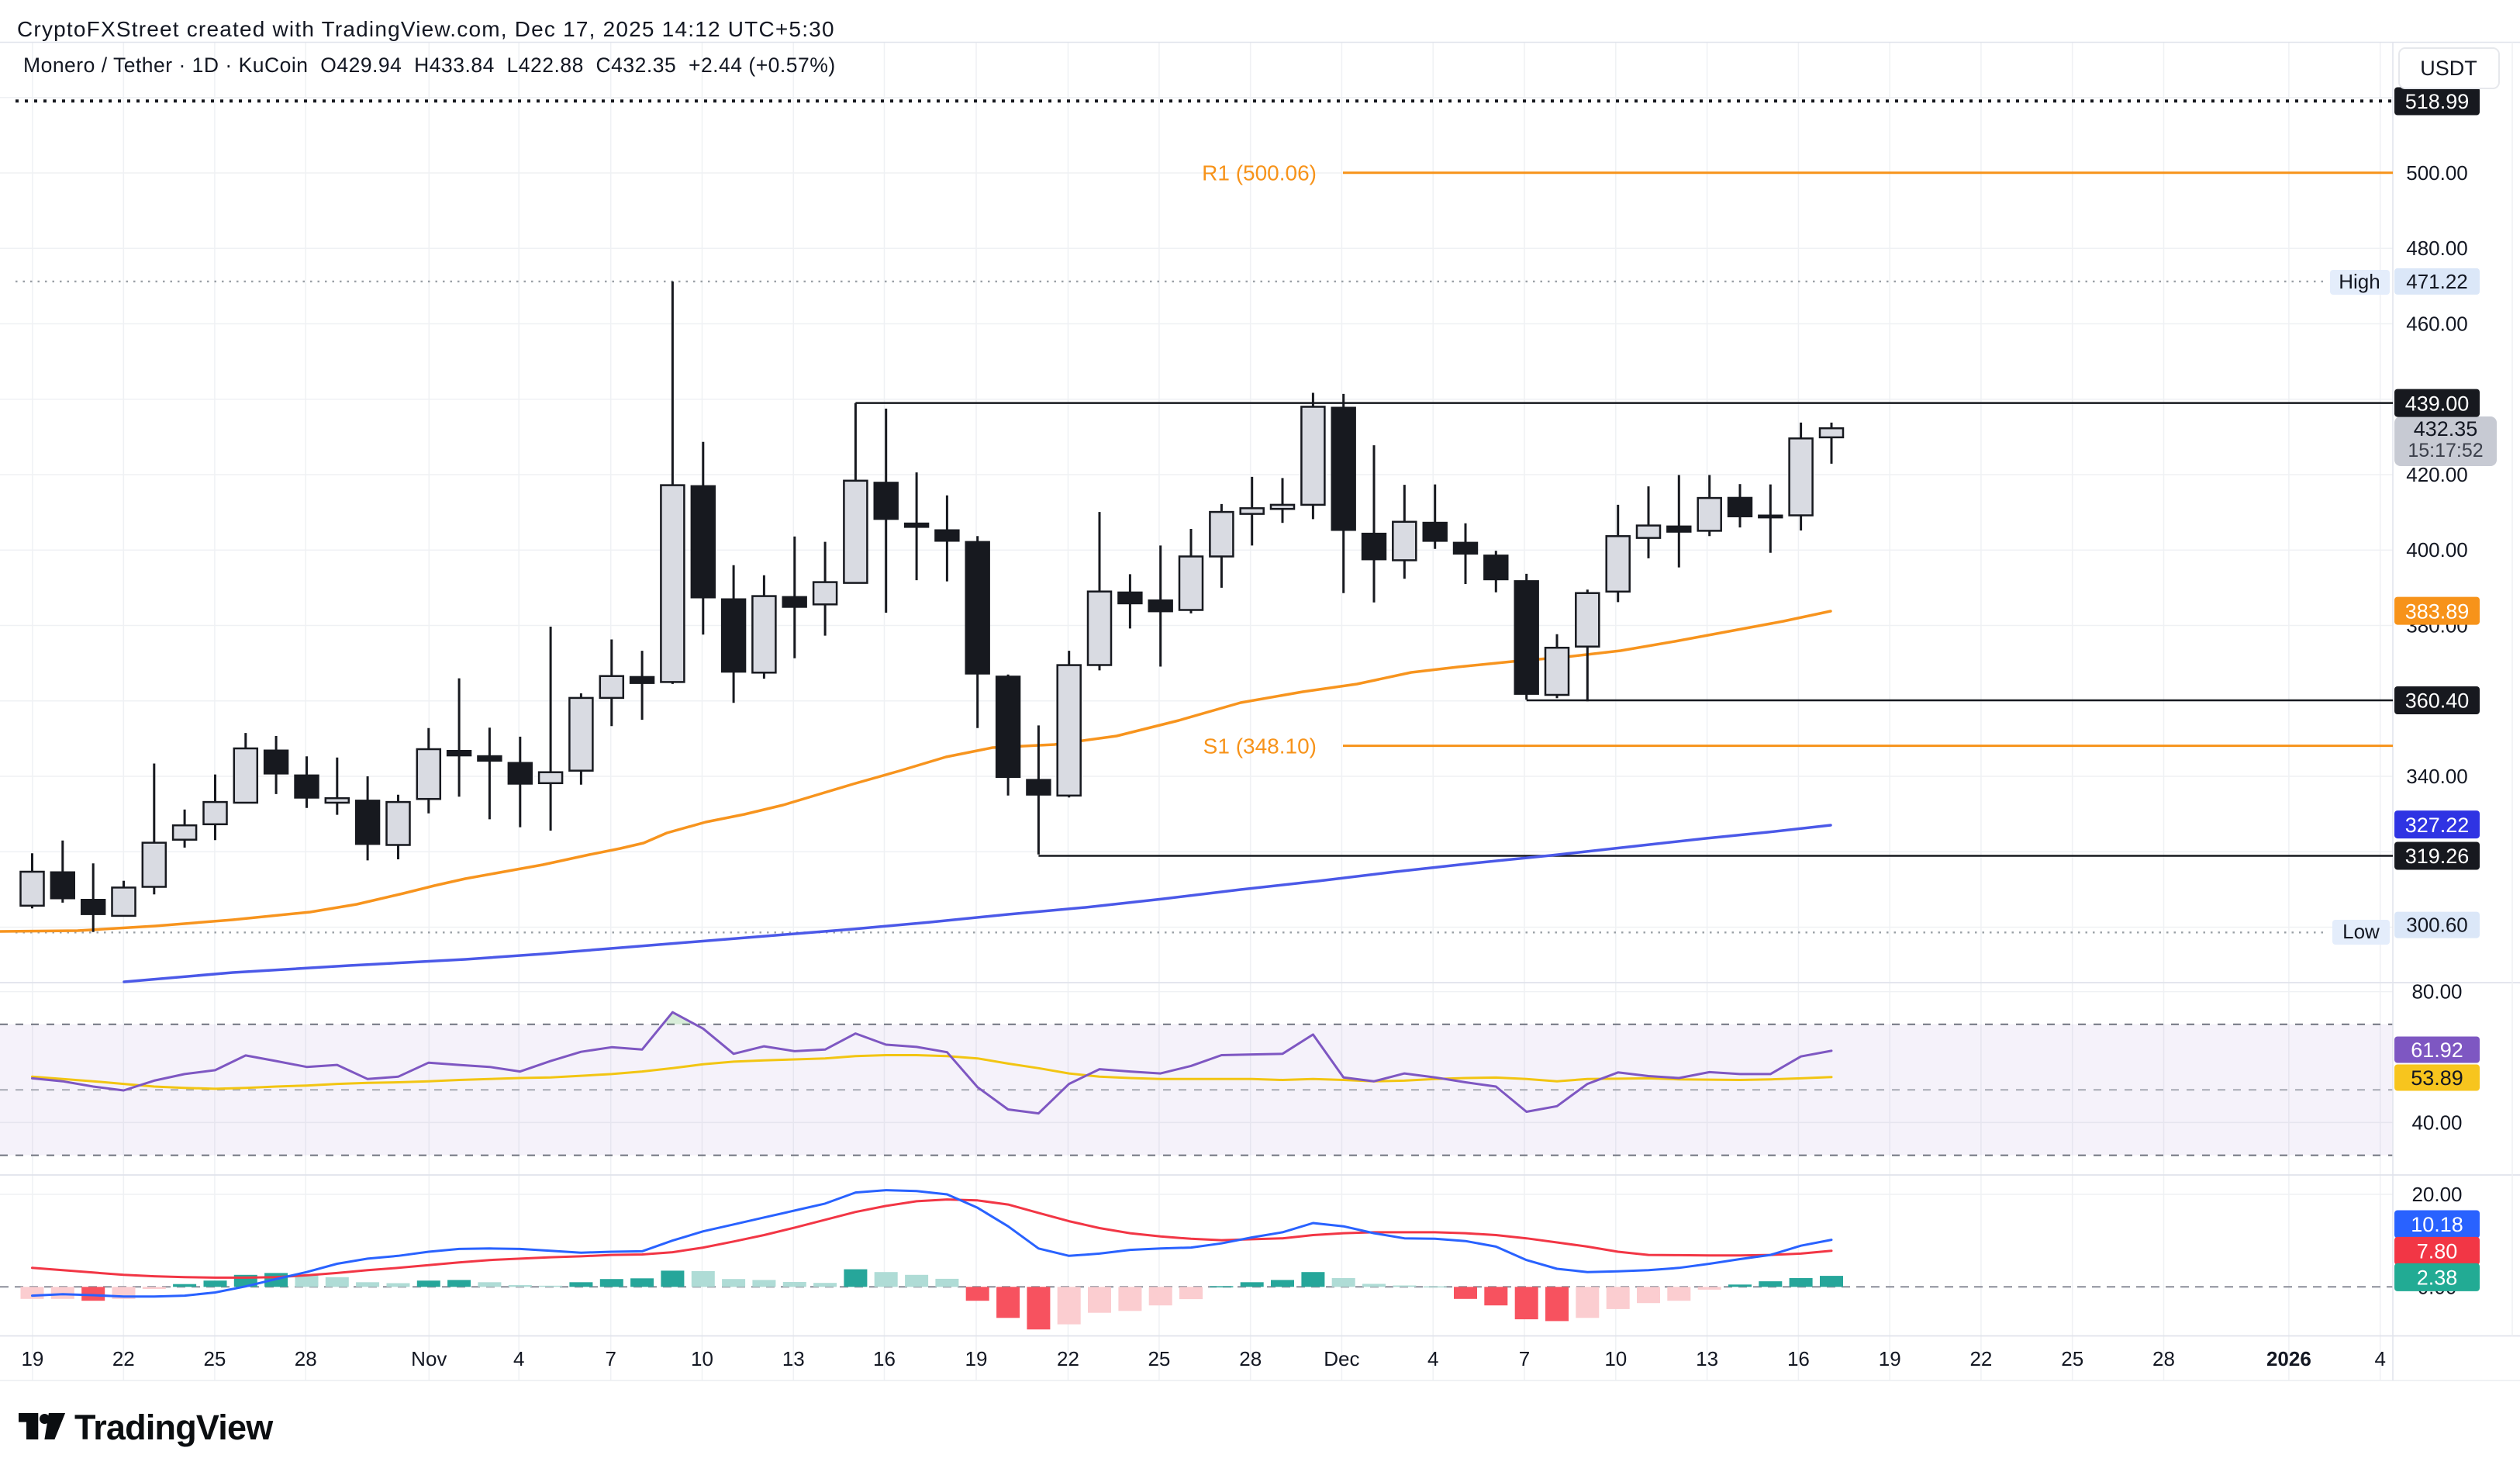  Describe the element at coordinates (1341, 1358) in the screenshot. I see `svg-text: Dec` at that location.